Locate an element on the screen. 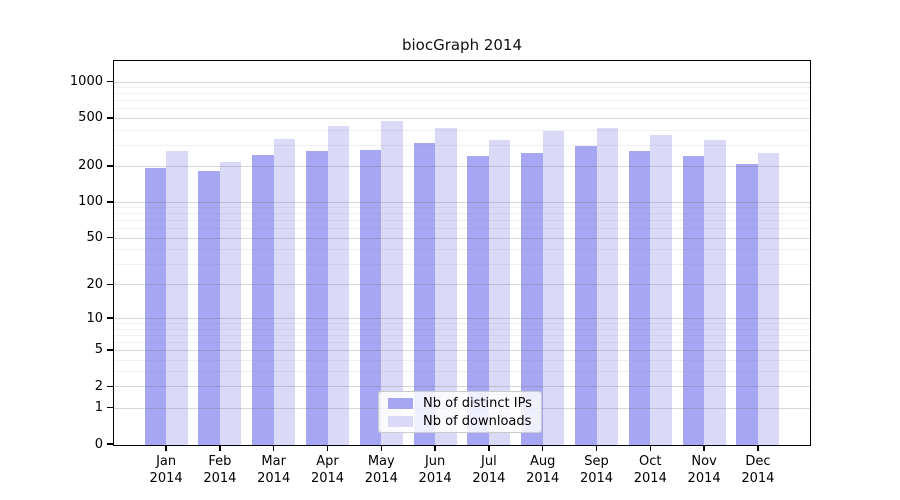  legend-item: Nb of downloads is located at coordinates (460, 421).